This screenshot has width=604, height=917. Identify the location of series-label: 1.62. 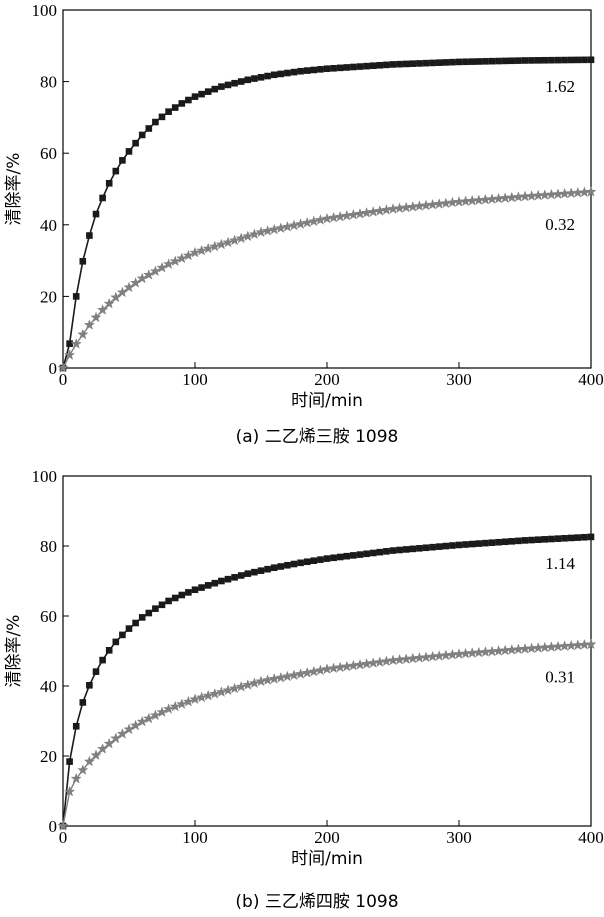
(560, 86).